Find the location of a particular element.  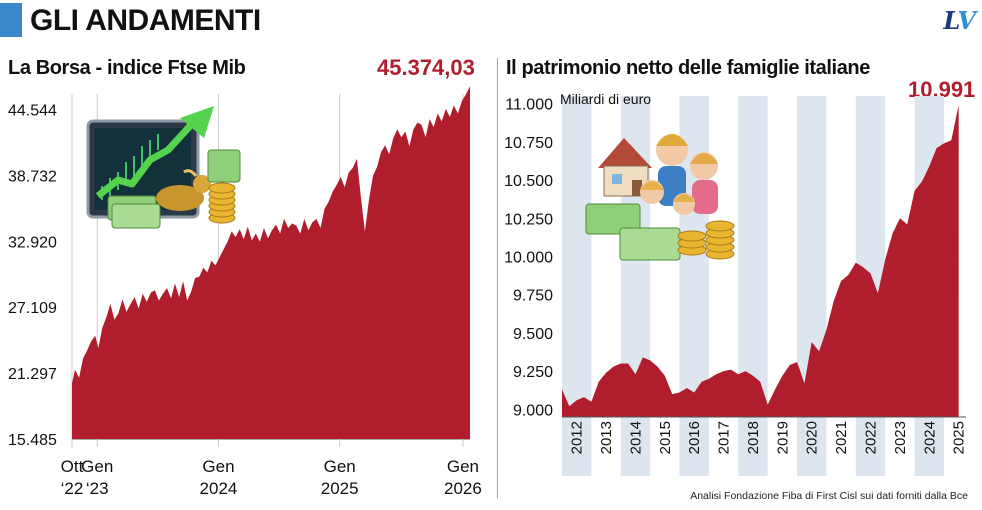

ftse-y-tick-label: 27.109 is located at coordinates (32, 308).